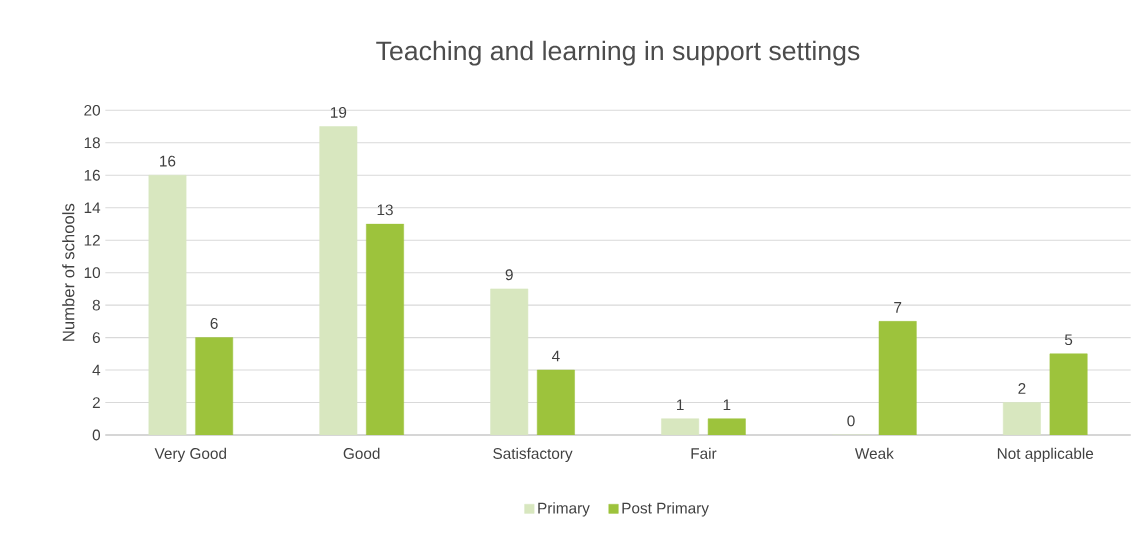  Describe the element at coordinates (92, 110) in the screenshot. I see `y-tick-label: 20` at that location.